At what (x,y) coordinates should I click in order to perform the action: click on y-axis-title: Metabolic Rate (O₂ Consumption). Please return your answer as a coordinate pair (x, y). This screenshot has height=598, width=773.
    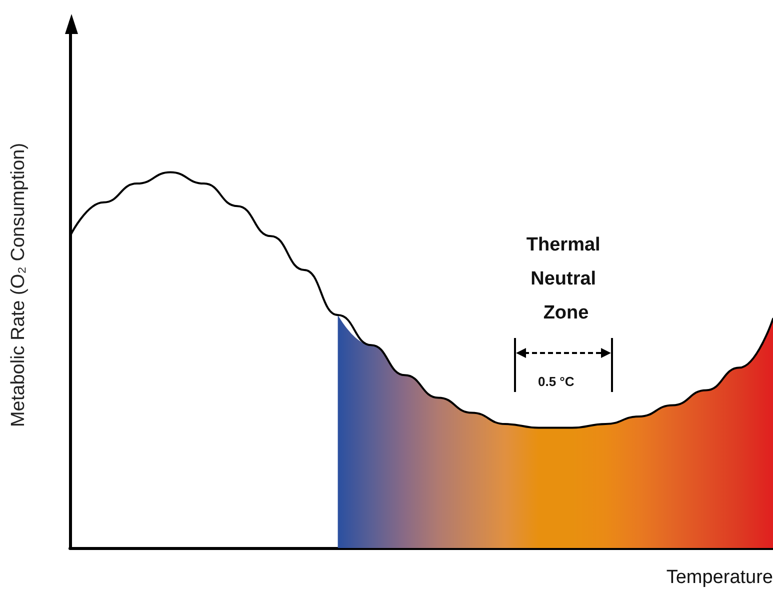
    Looking at the image, I should click on (18, 285).